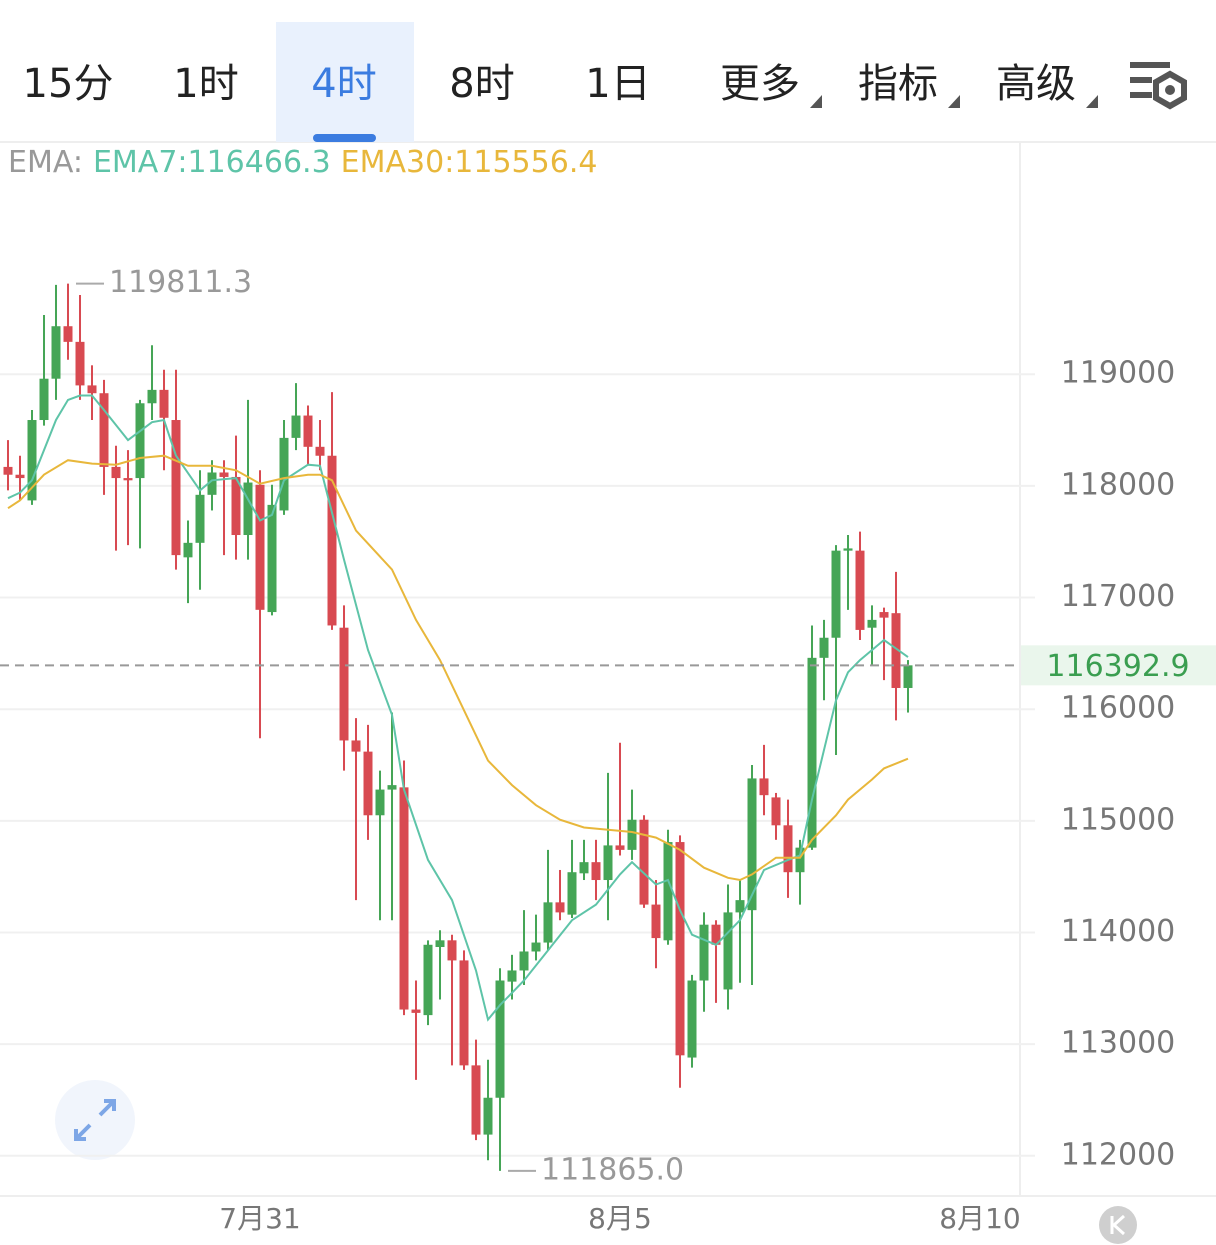 This screenshot has width=1216, height=1245. I want to click on zoom-arrows, so click(95, 1120).